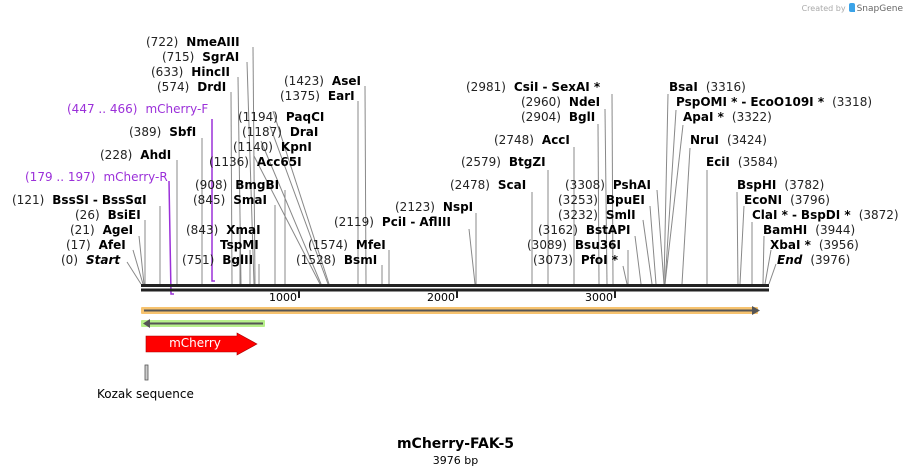  What do you see at coordinates (455, 290) in the screenshot?
I see `backbone-bottom-strand` at bounding box center [455, 290].